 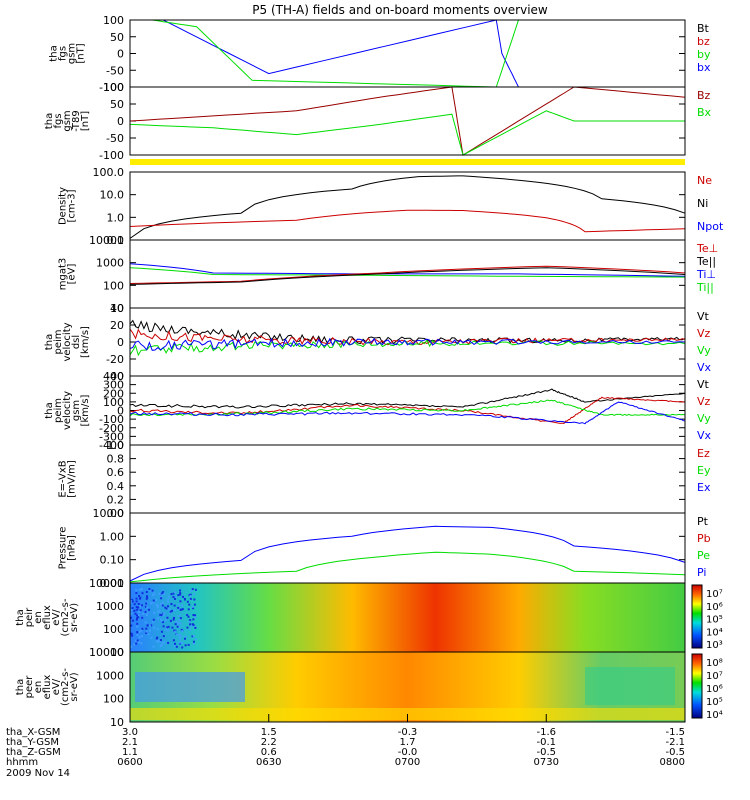 I want to click on y-axis-label: fgs, so click(x=58, y=120).